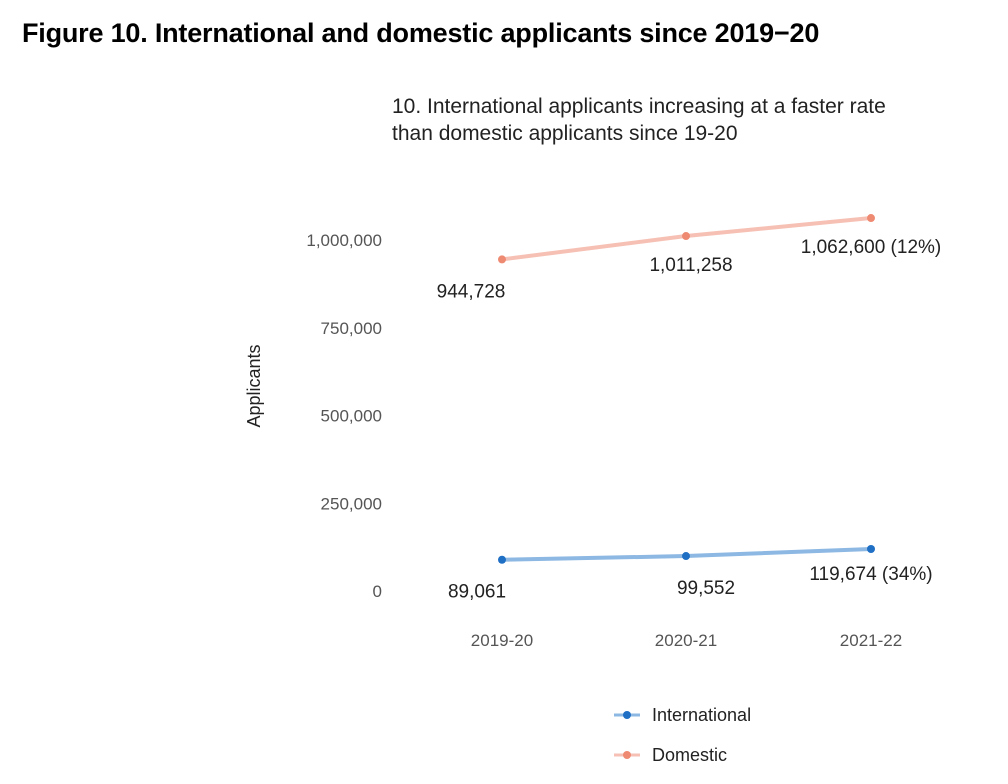 This screenshot has width=1008, height=784. Describe the element at coordinates (871, 247) in the screenshot. I see `data-label: 1,062,600 (12%)` at that location.